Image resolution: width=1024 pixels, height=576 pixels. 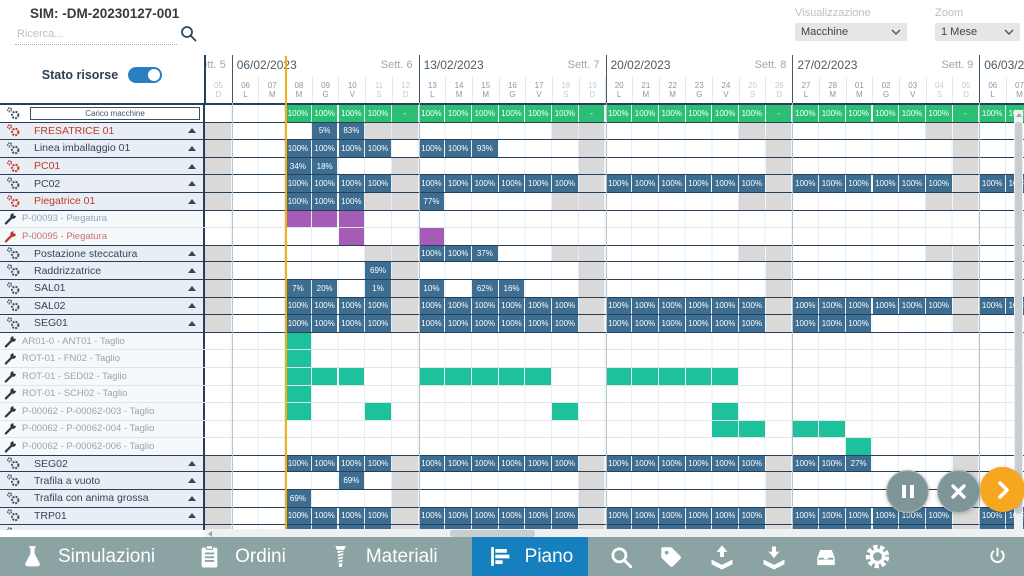 I want to click on stato-risorse-toggle, so click(x=145, y=75).